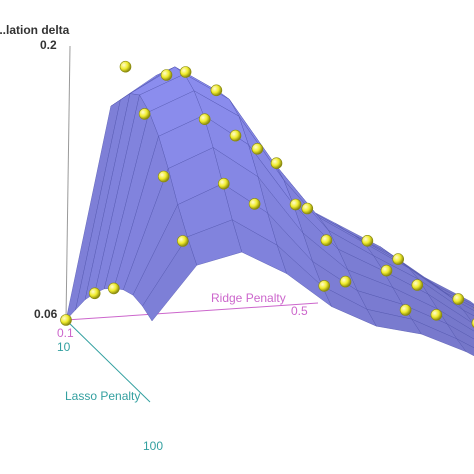 This screenshot has width=474, height=474. Describe the element at coordinates (64, 347) in the screenshot. I see `lasso-tick-min: 10` at that location.